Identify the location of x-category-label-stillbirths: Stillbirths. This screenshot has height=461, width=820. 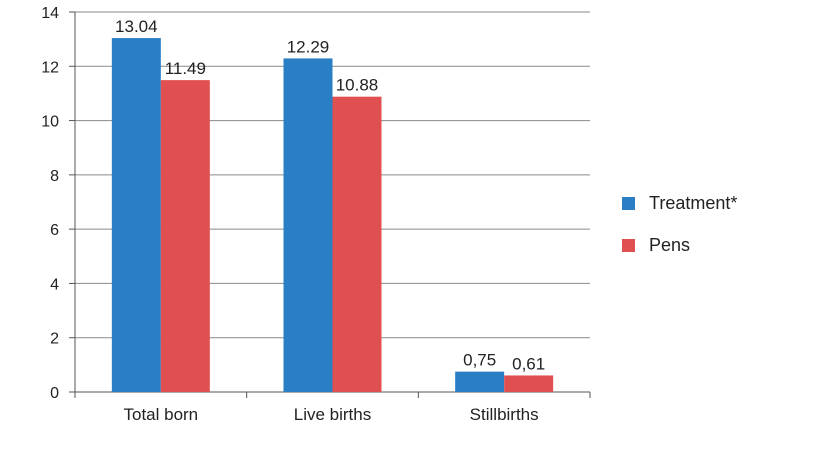
(504, 414).